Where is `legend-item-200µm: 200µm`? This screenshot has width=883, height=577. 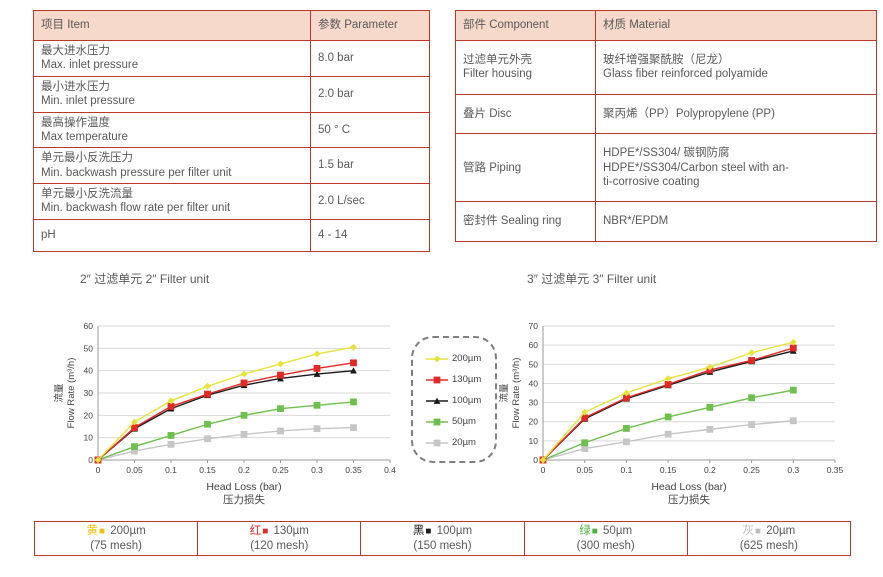 legend-item-200µm: 200µm is located at coordinates (460, 358).